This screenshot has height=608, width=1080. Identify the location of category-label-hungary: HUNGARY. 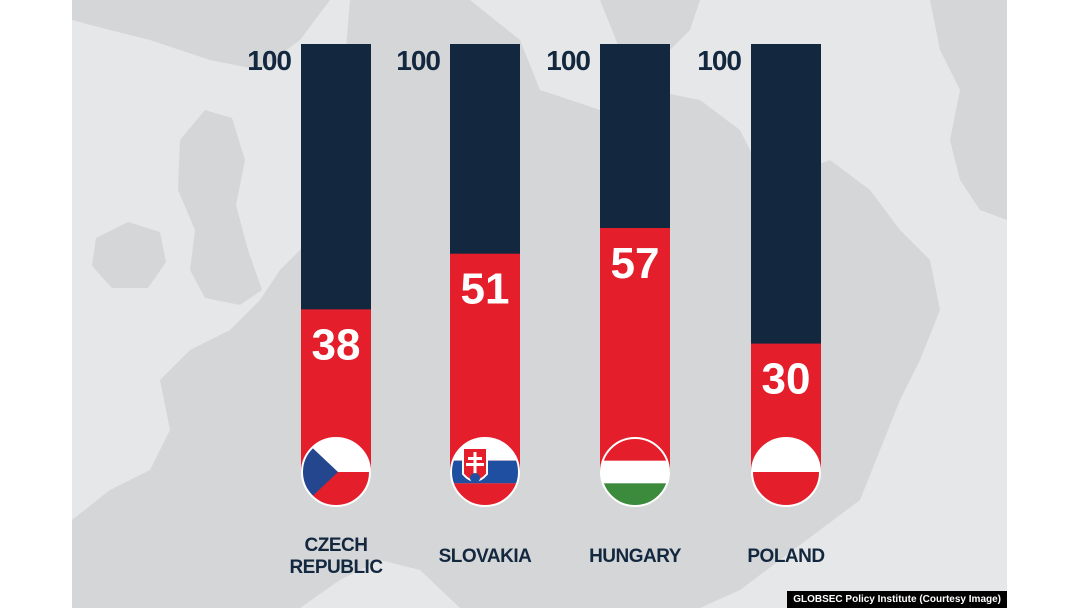
(635, 556).